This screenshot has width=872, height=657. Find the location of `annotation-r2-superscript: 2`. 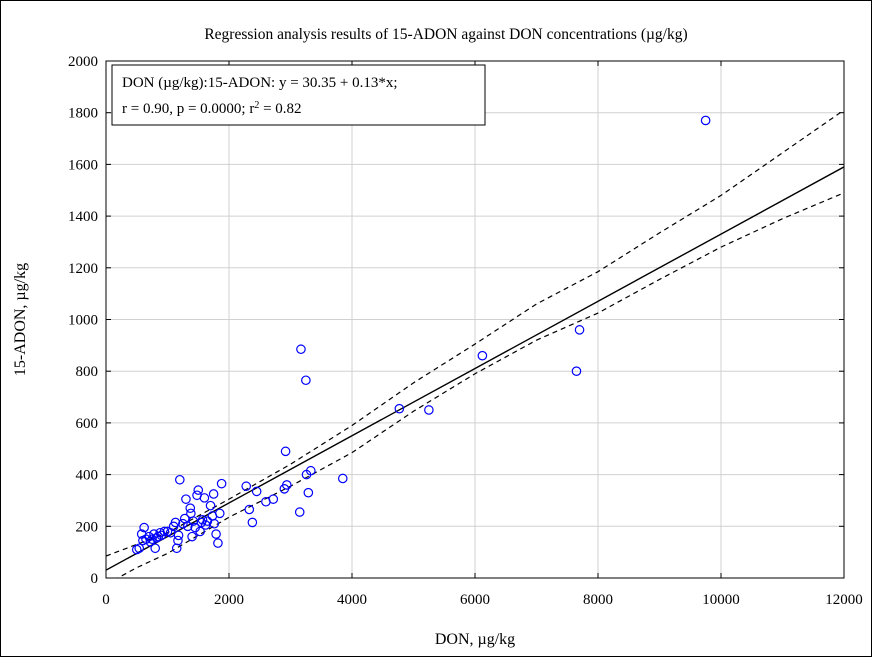

annotation-r2-superscript: 2 is located at coordinates (256, 105).